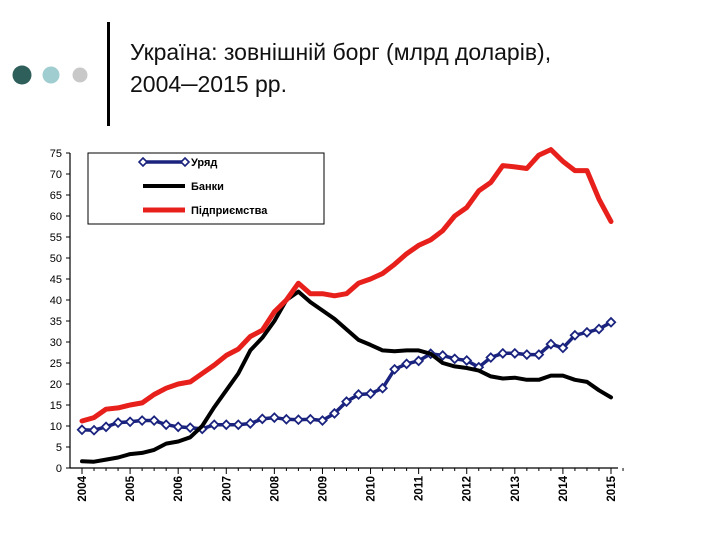  I want to click on legend-box, so click(206, 188).